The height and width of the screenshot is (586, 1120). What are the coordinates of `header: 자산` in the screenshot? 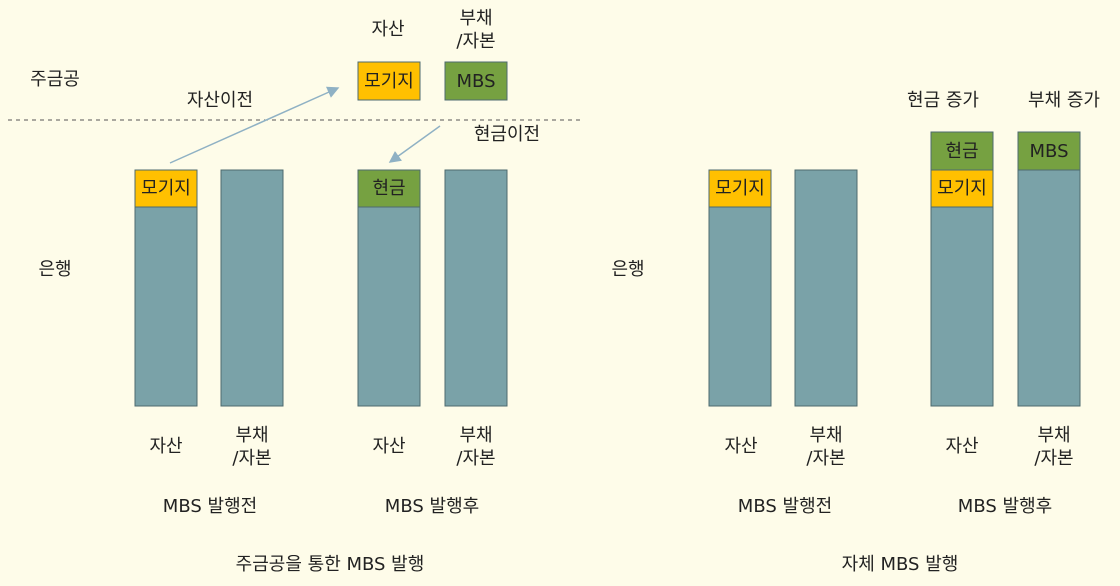 It's located at (387, 29).